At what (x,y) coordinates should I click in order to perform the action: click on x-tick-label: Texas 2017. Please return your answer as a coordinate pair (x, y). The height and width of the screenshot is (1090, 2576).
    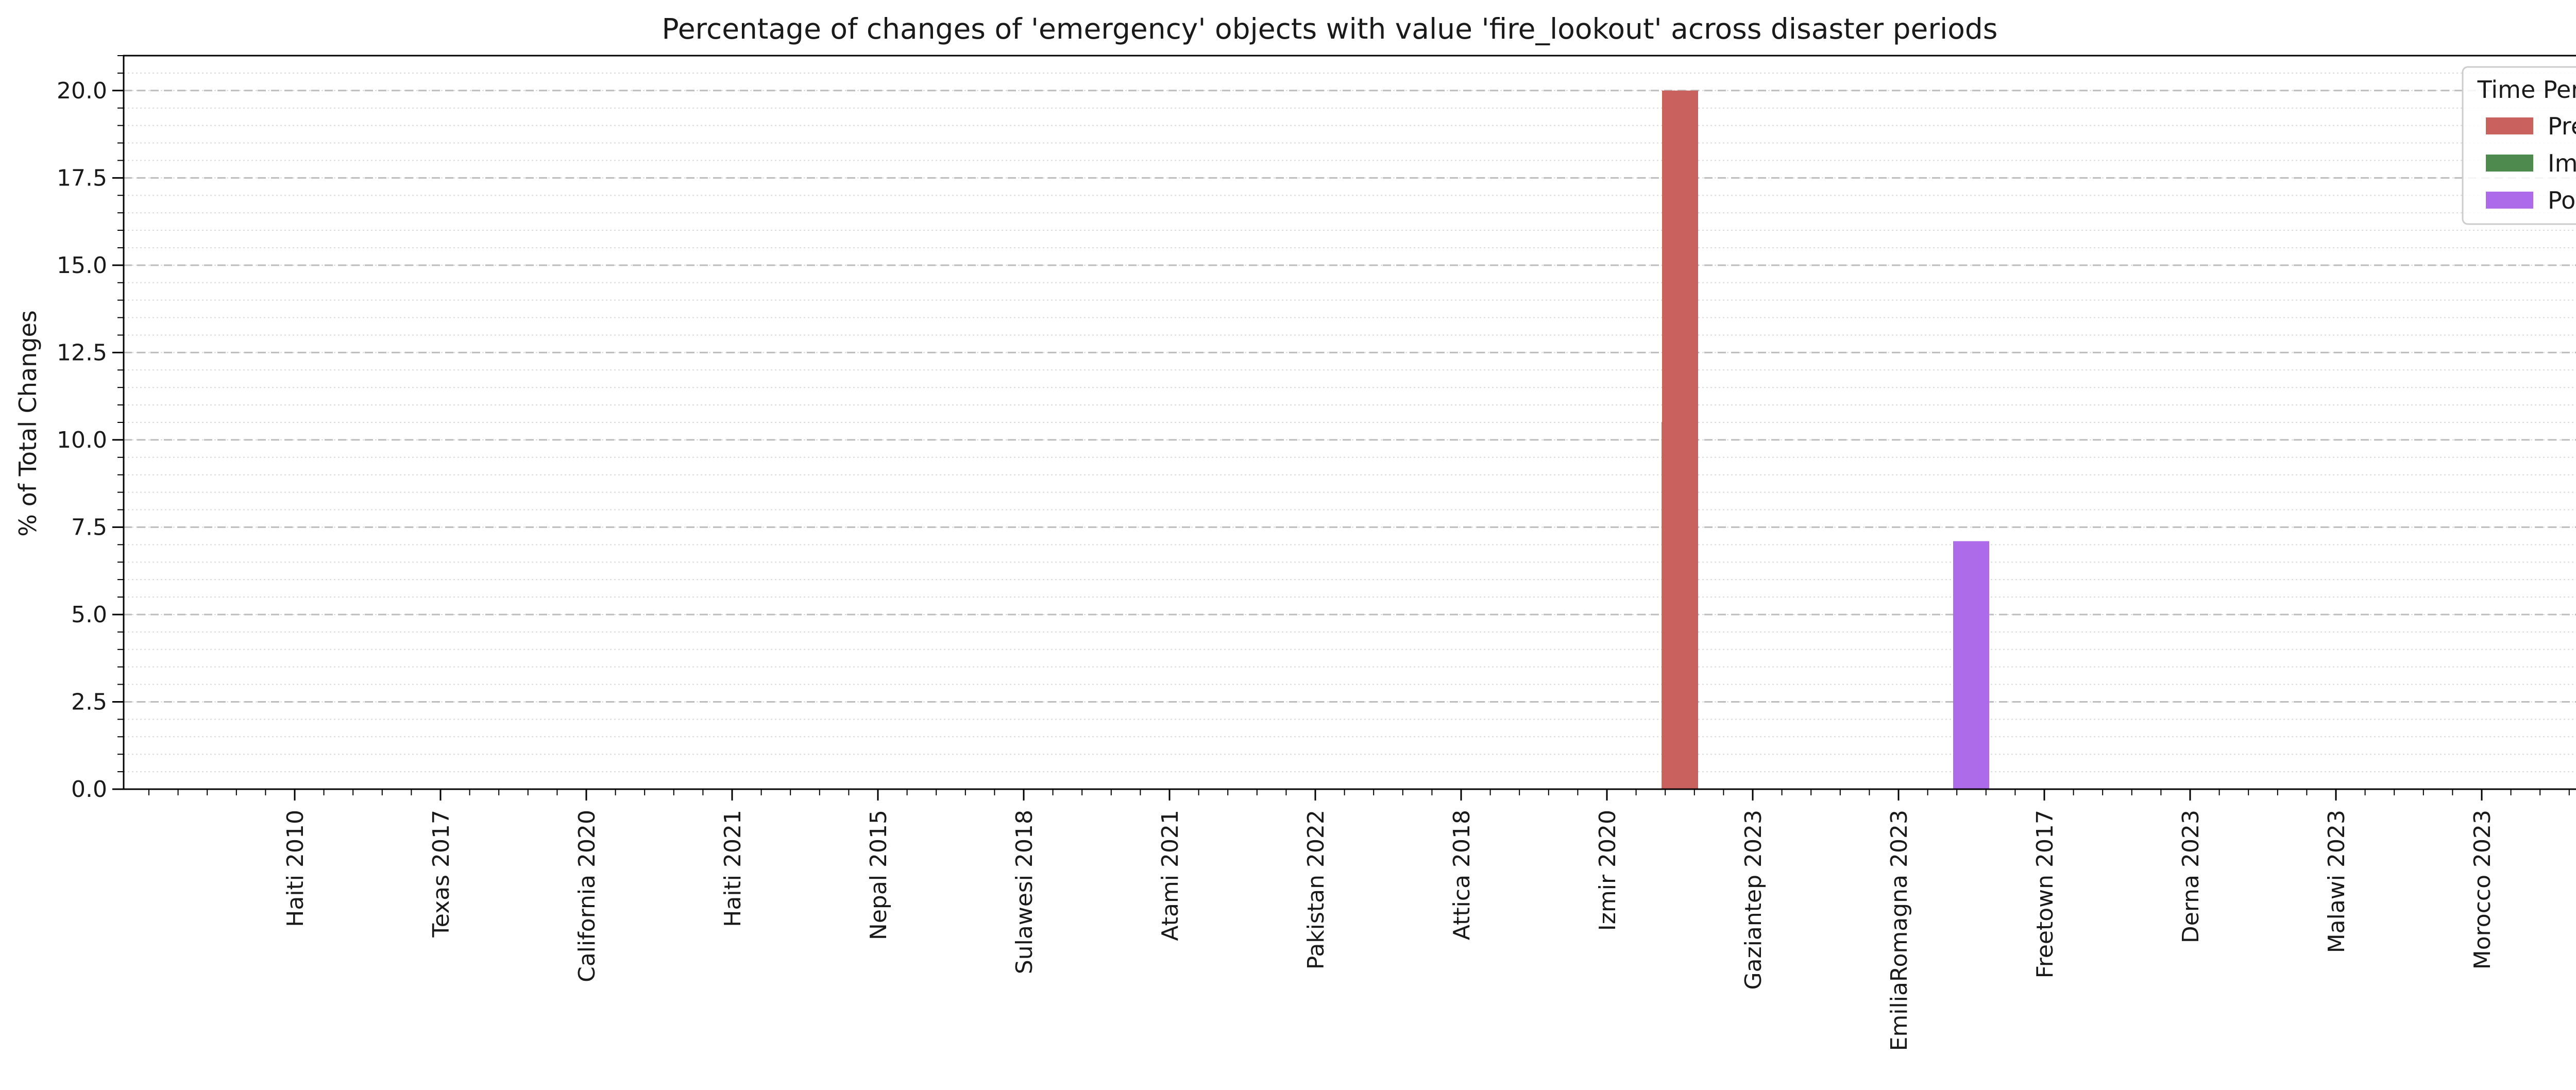
    Looking at the image, I should click on (441, 874).